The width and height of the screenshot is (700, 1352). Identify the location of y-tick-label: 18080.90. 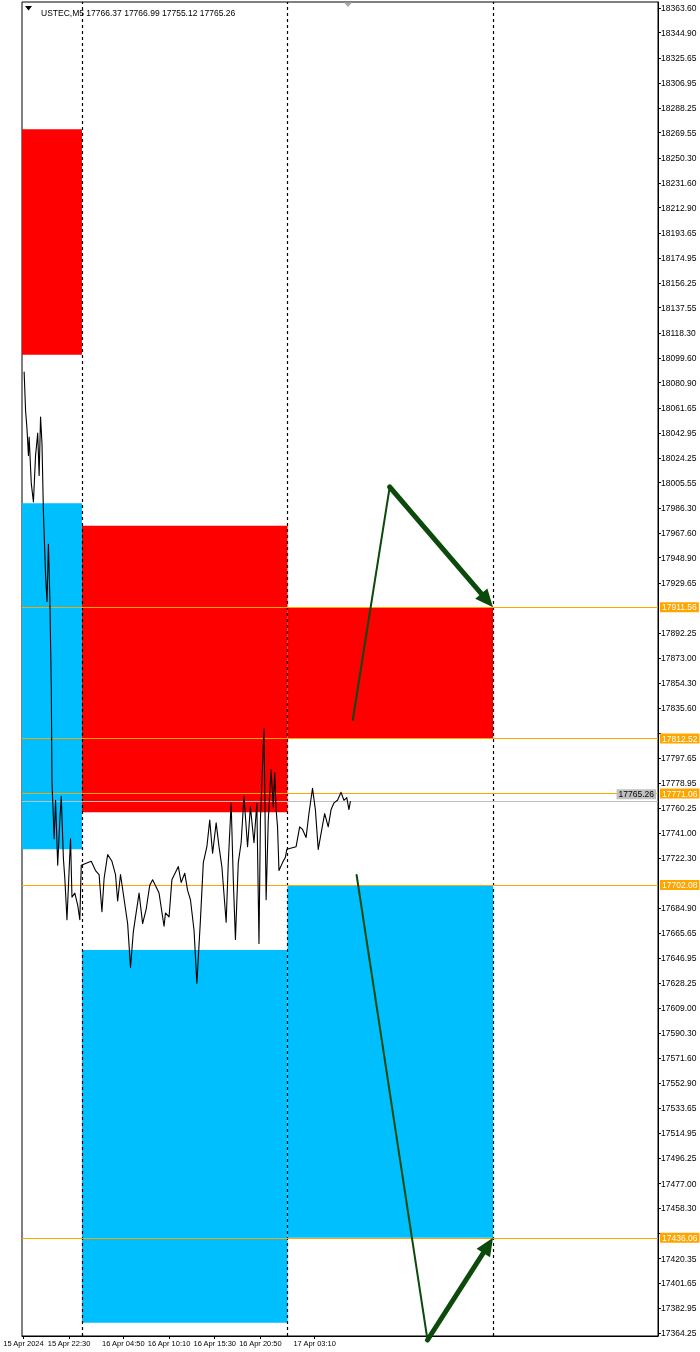
(679, 382).